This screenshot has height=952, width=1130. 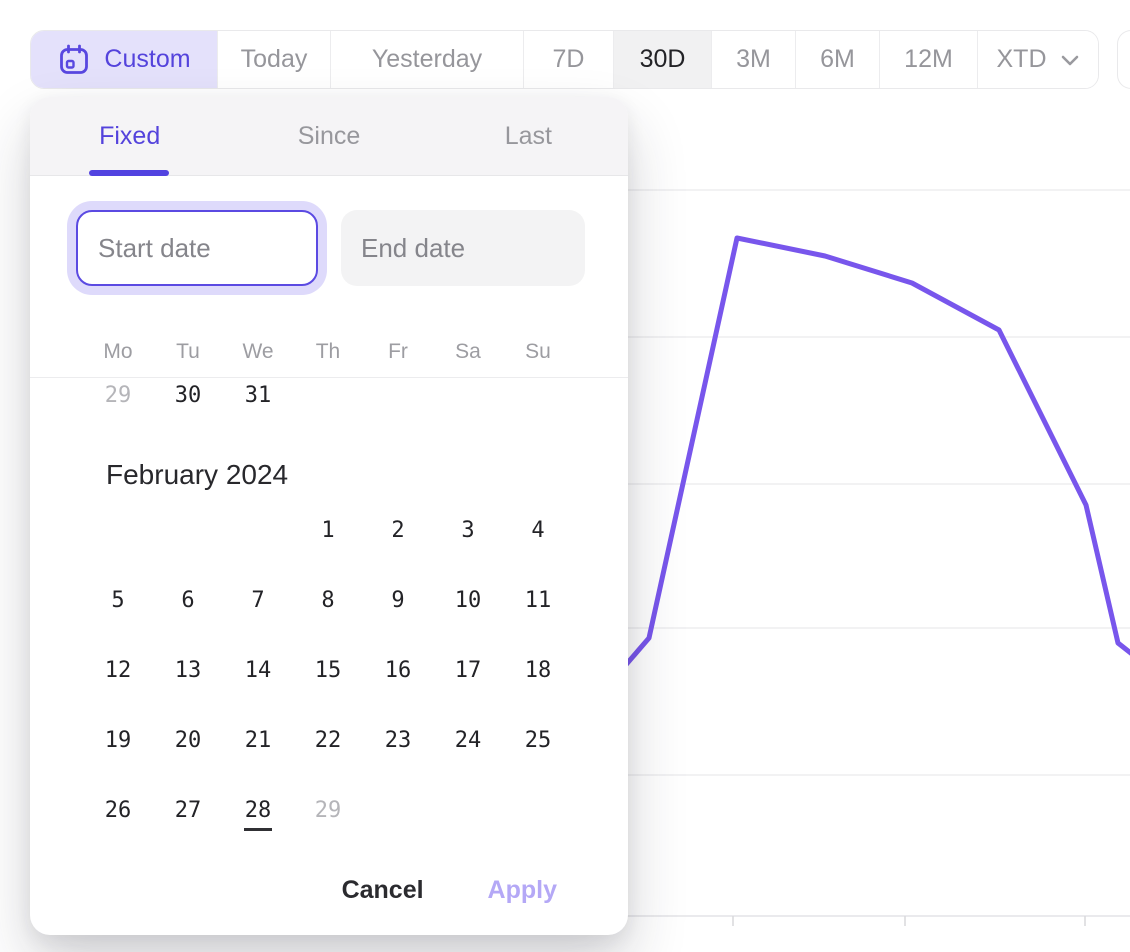 I want to click on calendar-day-10: 10, so click(x=468, y=600).